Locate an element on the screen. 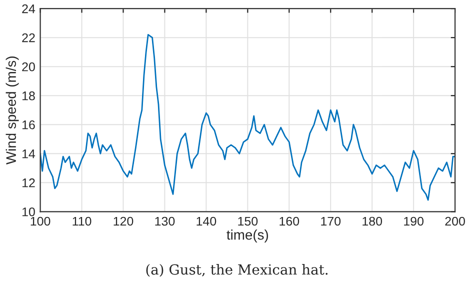 The width and height of the screenshot is (474, 286). x-tick-label: 100 is located at coordinates (40, 221).